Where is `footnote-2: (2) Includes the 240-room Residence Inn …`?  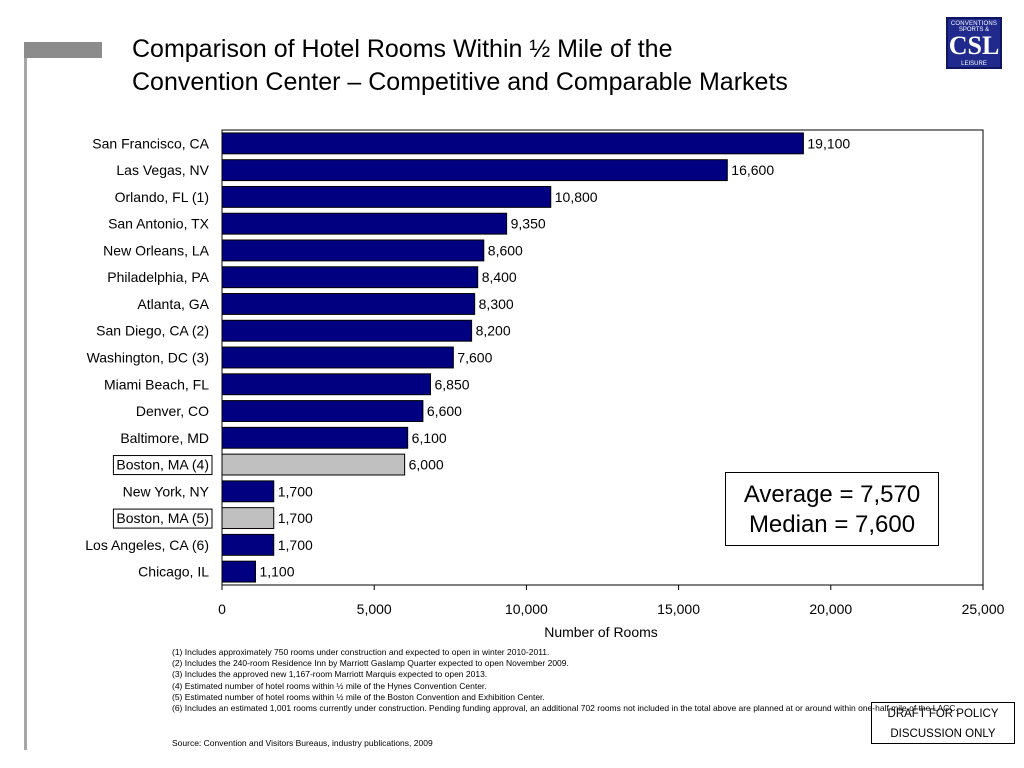
footnote-2: (2) Includes the 240-room Residence Inn … is located at coordinates (370, 663).